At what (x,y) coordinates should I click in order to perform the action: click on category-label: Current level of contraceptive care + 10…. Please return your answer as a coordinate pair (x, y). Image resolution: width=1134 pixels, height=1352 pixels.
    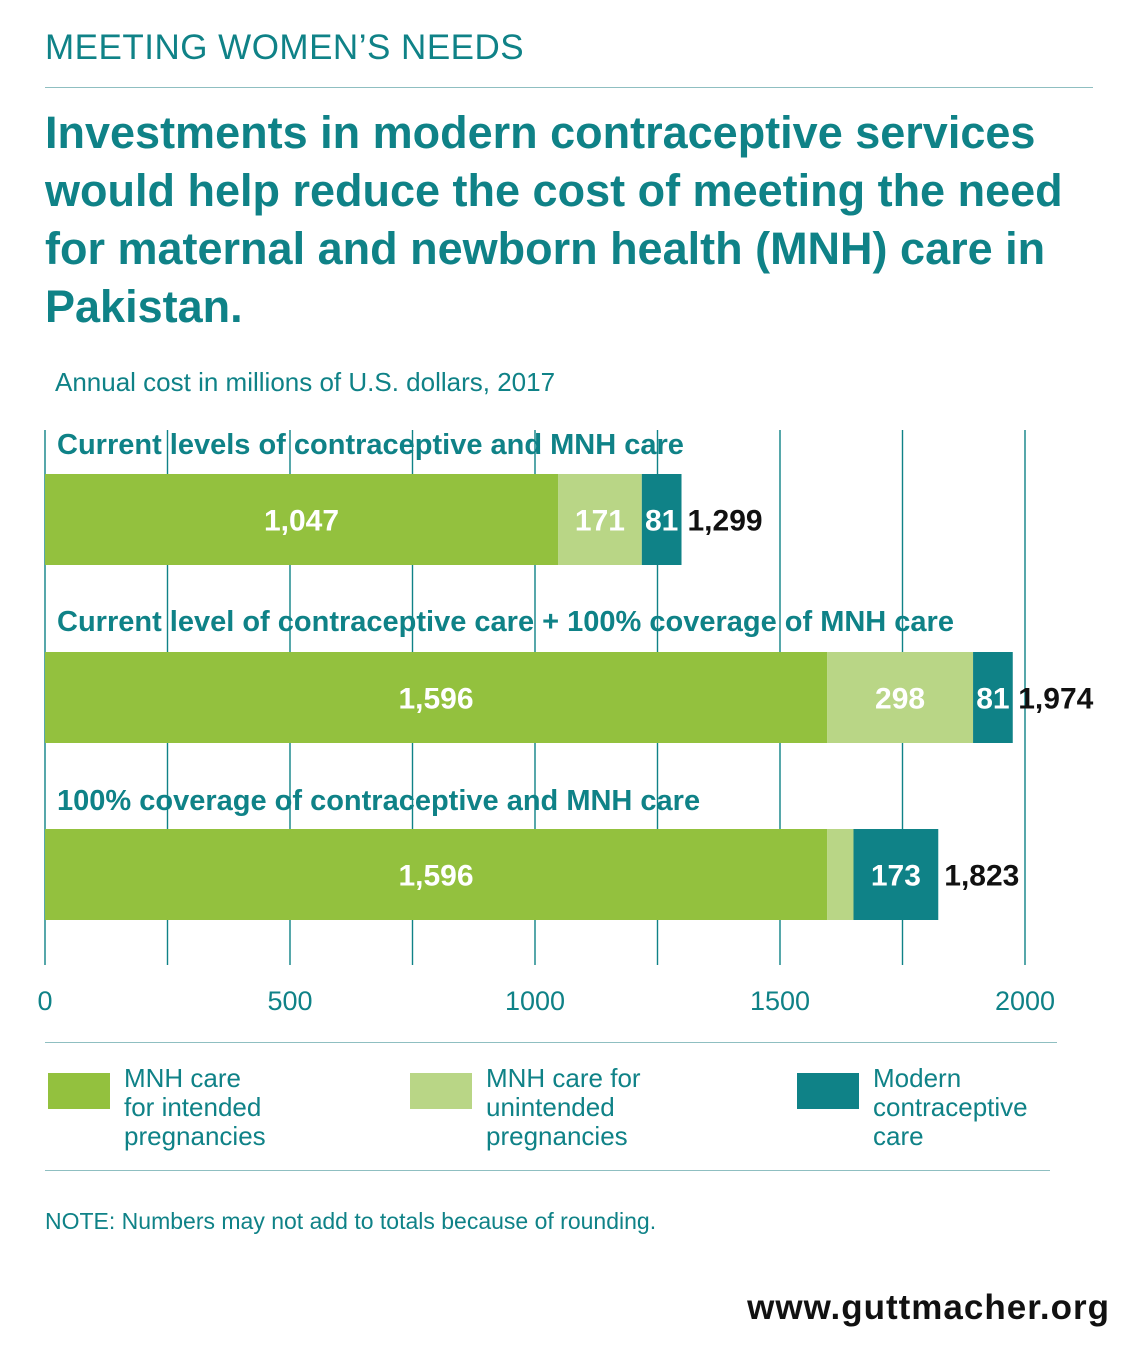
    Looking at the image, I should click on (505, 622).